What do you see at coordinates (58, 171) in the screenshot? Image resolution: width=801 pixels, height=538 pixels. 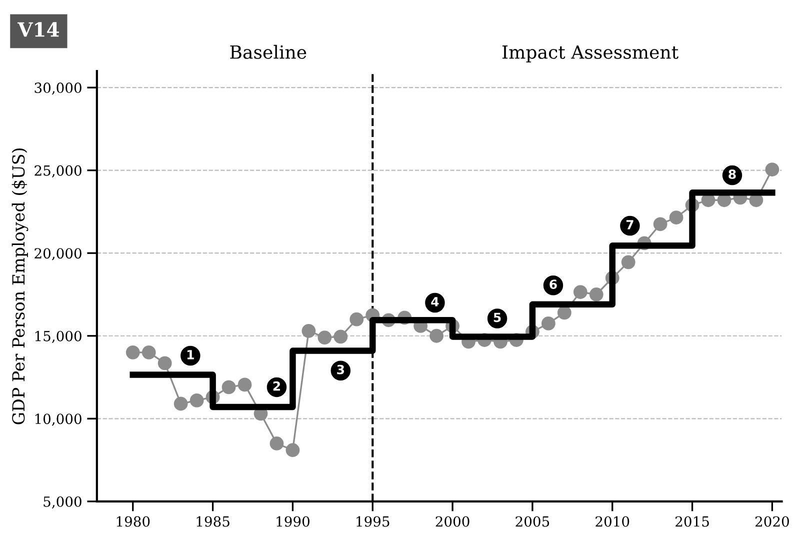 I see `y-tick-label: 25,000` at bounding box center [58, 171].